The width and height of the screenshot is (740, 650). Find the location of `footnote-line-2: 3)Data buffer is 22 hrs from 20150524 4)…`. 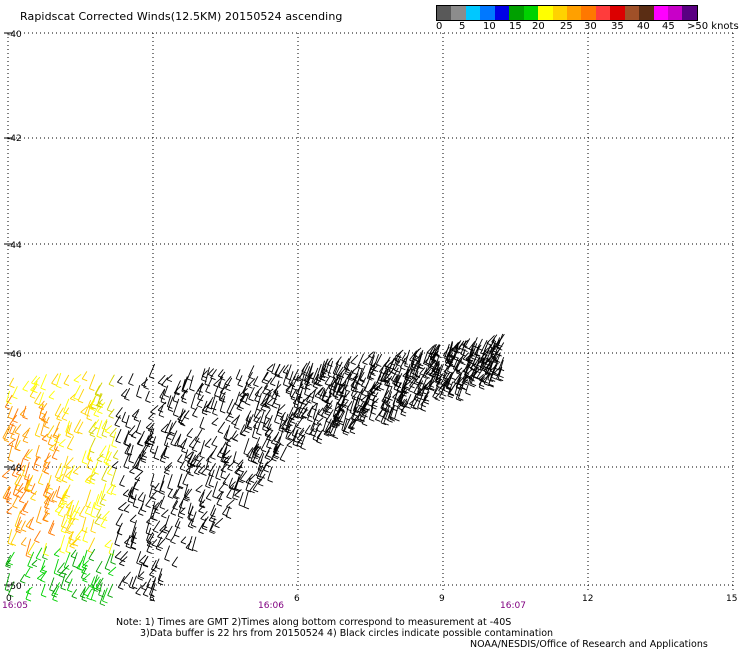

footnote-line-2: 3)Data buffer is 22 hrs from 20150524 4)… is located at coordinates (347, 633).